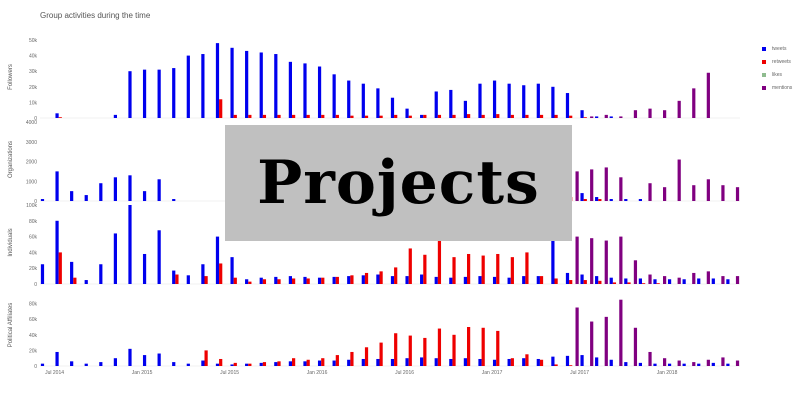 Image resolution: width=800 pixels, height=400 pixels. Describe the element at coordinates (777, 74) in the screenshot. I see `legend-item-likes: likes` at that location.